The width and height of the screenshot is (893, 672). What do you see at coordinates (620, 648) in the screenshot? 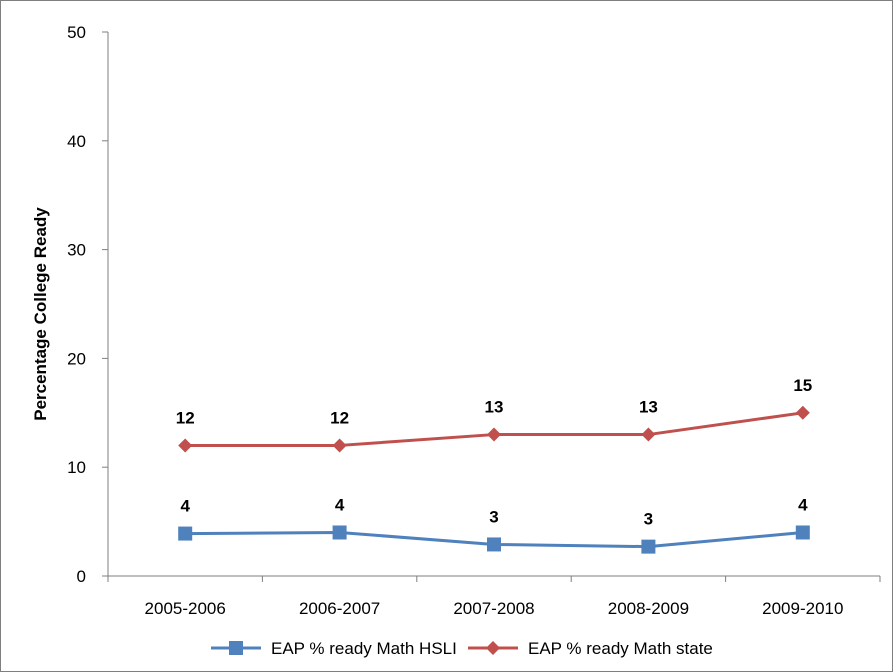
I see `legend-label: EAP % ready Math state` at bounding box center [620, 648].